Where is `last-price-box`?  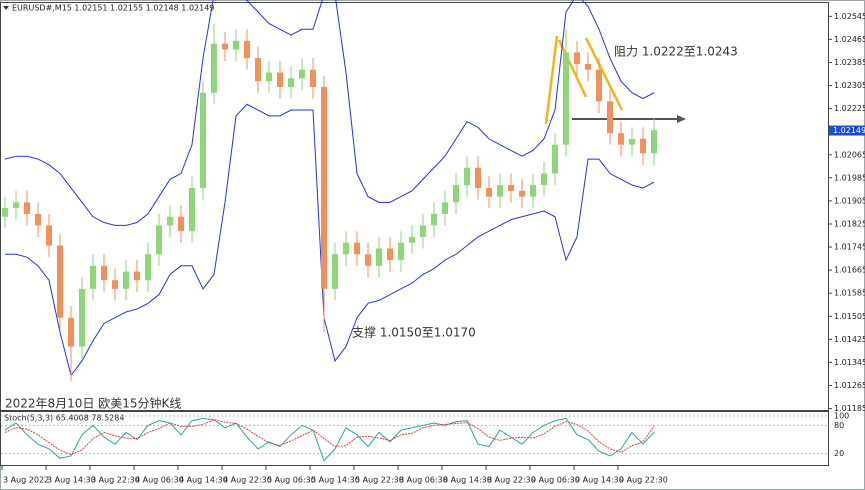 last-price-box is located at coordinates (847, 130).